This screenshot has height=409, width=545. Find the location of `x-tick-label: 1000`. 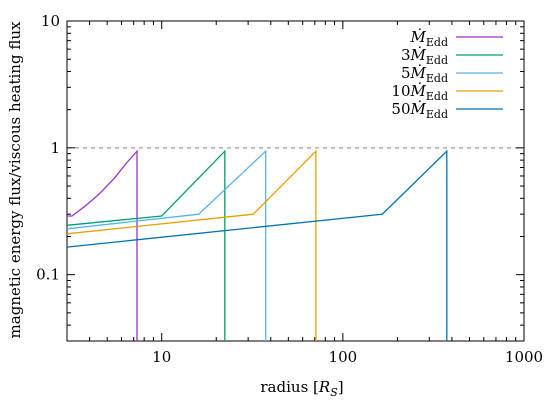

x-tick-label: 1000 is located at coordinates (524, 357).